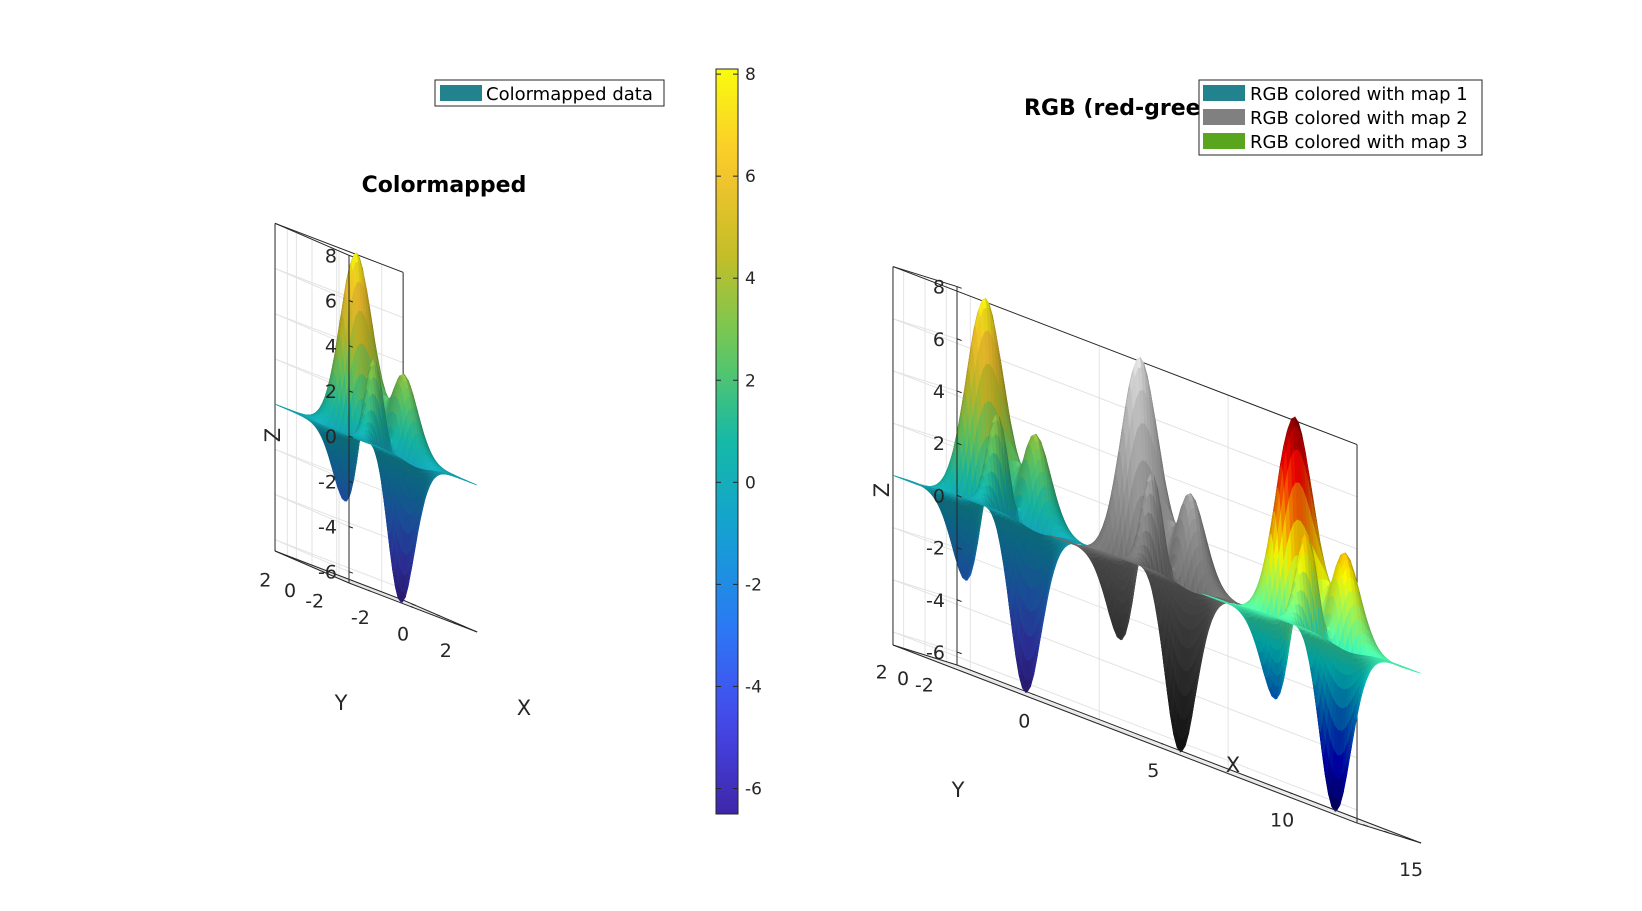 This screenshot has width=1642, height=911. Describe the element at coordinates (327, 528) in the screenshot. I see `z-tick-label: -4` at that location.